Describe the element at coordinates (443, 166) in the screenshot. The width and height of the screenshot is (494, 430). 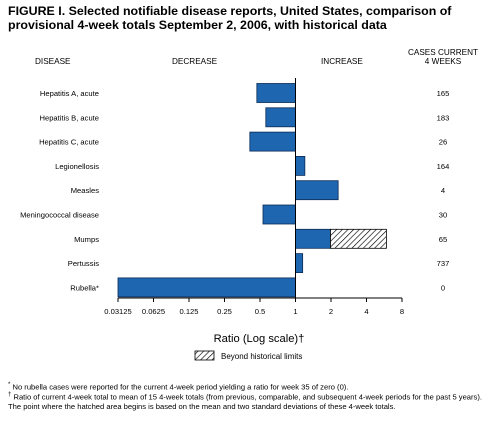
I see `cases-value: 164` at that location.